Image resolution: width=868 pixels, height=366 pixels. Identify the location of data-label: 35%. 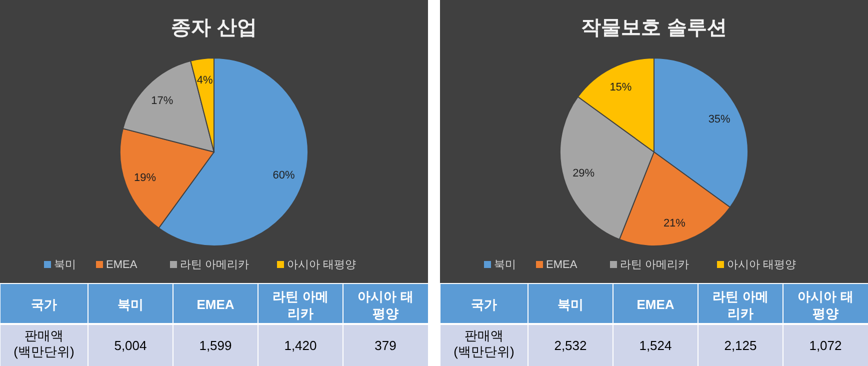
(719, 120).